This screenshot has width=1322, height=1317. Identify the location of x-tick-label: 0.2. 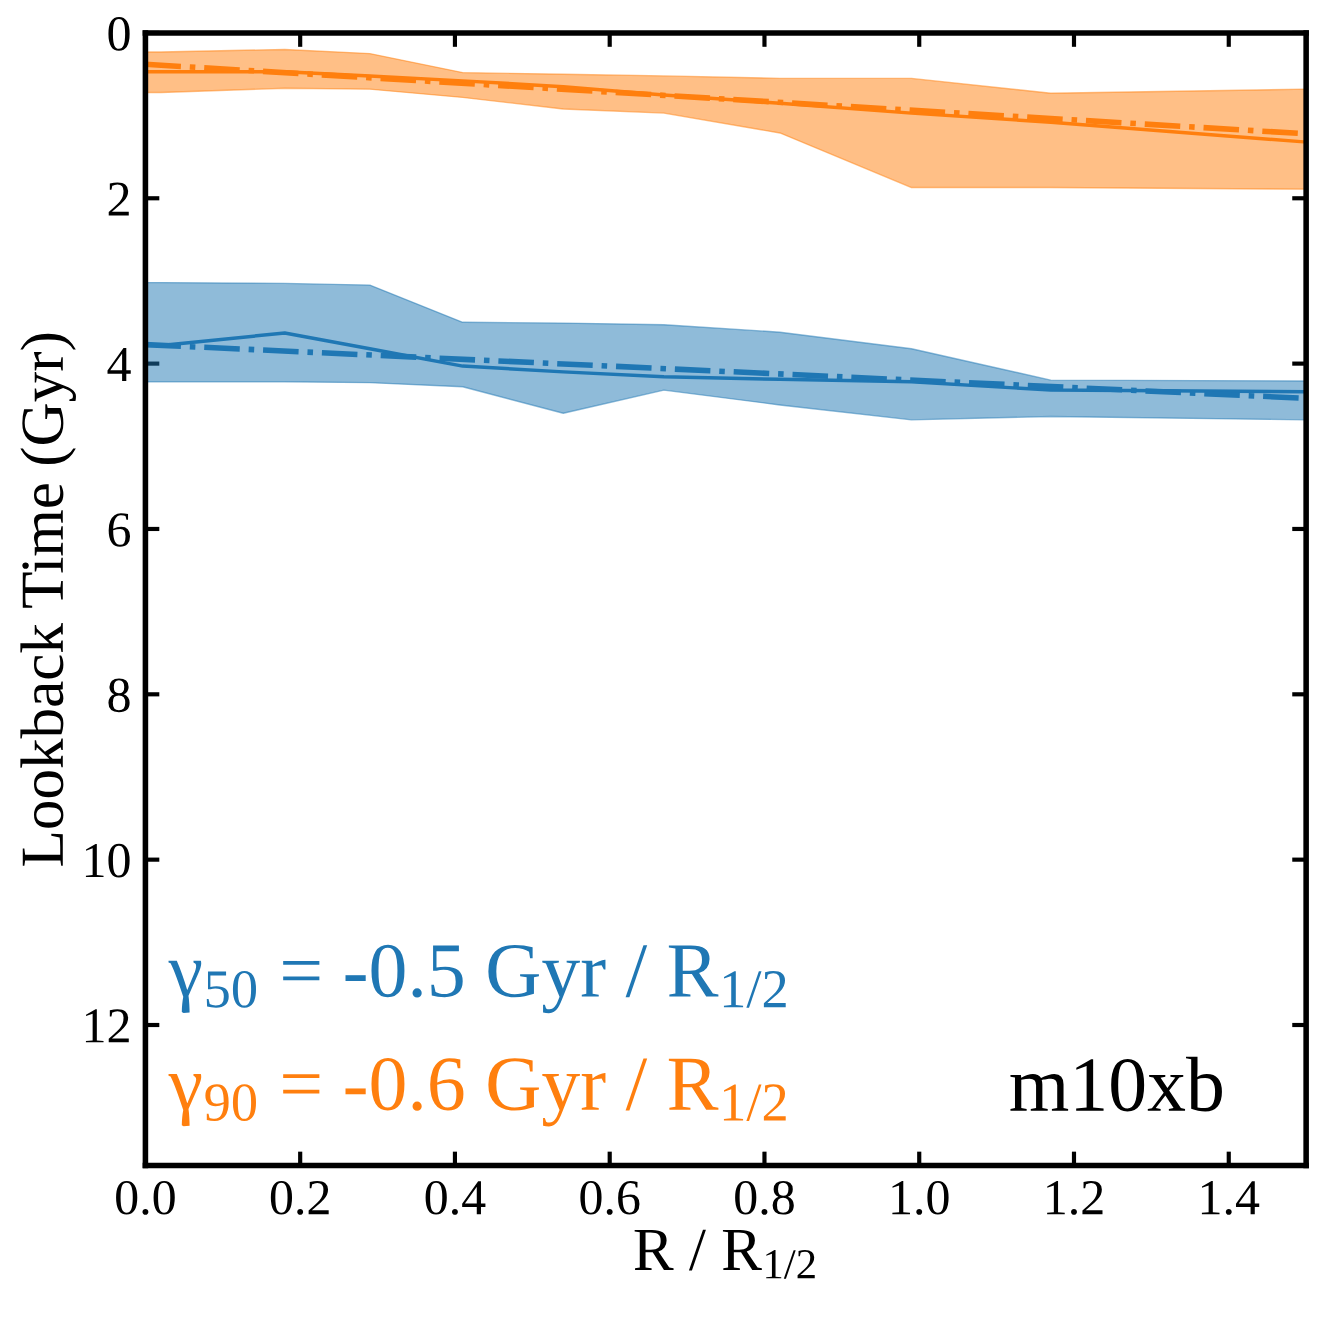
(299, 1197).